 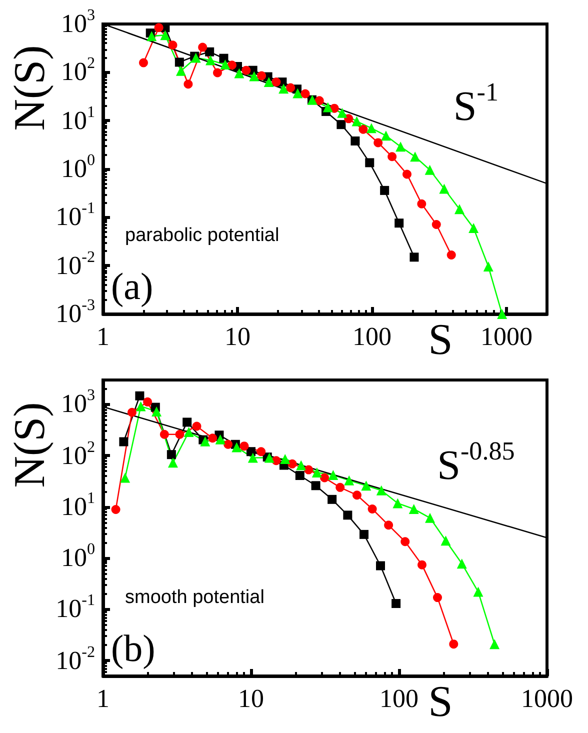 What do you see at coordinates (475, 104) in the screenshot?
I see `series-label: S$^{-1}$` at bounding box center [475, 104].